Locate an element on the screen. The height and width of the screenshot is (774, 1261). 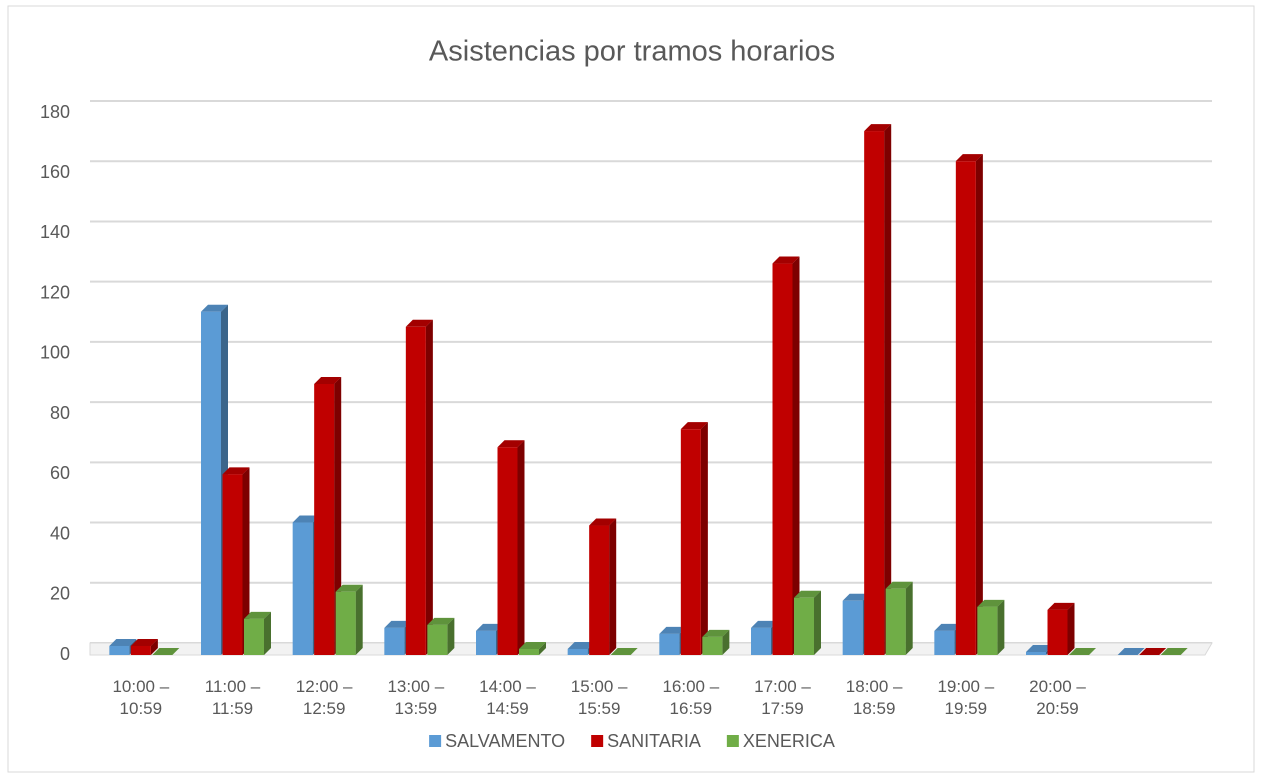
x-tick-label: 15:00 – 15:59 is located at coordinates (599, 697).